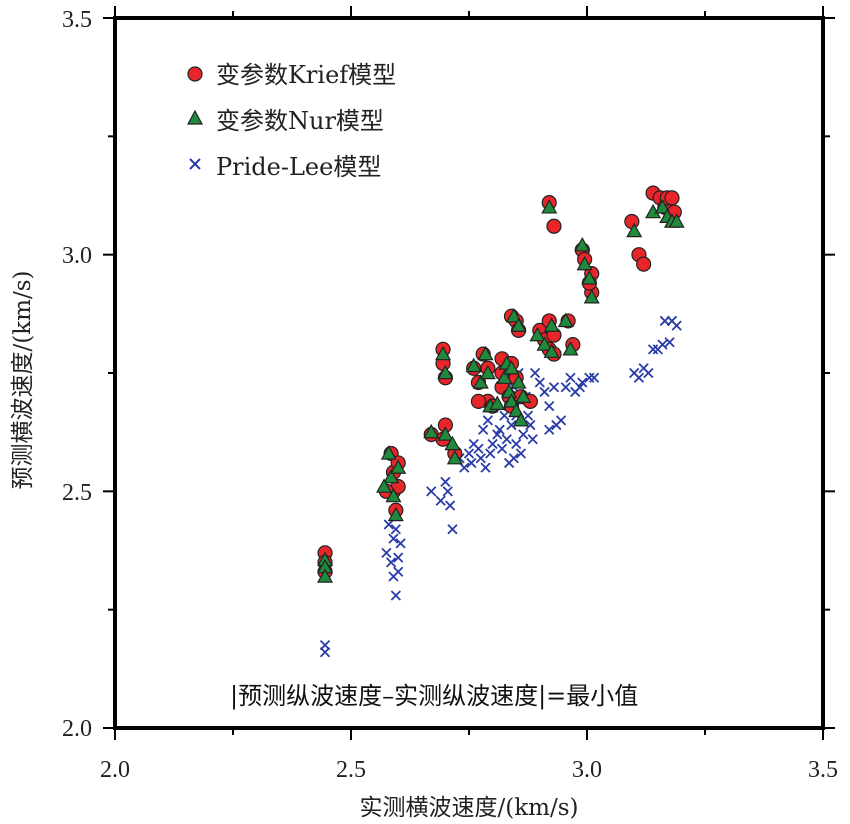 Image resolution: width=850 pixels, height=824 pixels. Describe the element at coordinates (434, 696) in the screenshot. I see `chart-annotation: |预测纵波速度–实测纵波速度|=最小值` at that location.